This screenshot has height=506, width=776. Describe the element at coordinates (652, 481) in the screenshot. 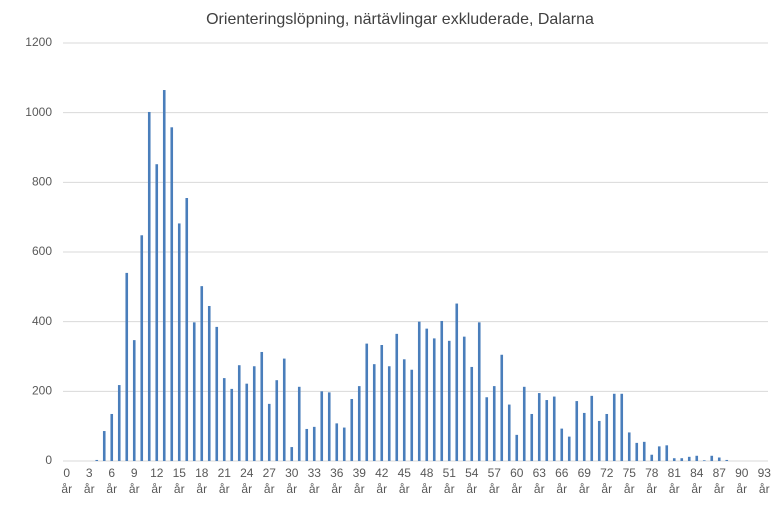

I see `x-tick-label: 78 år` at that location.